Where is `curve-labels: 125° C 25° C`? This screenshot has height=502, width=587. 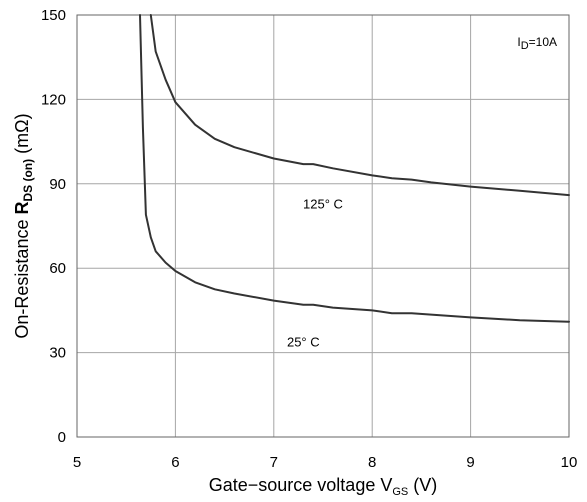 curve-labels: 125° C 25° C is located at coordinates (315, 272).